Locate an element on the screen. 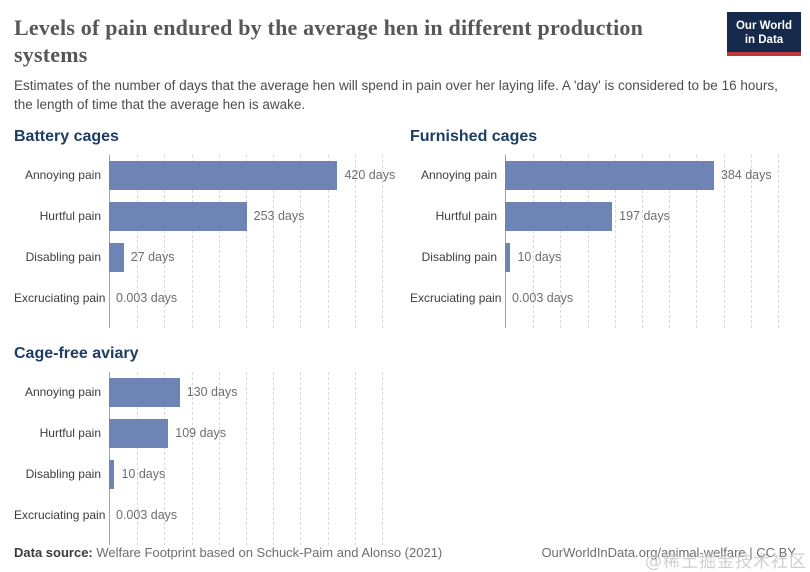  bar-row: Annoying pain 420 days is located at coordinates (204, 175).